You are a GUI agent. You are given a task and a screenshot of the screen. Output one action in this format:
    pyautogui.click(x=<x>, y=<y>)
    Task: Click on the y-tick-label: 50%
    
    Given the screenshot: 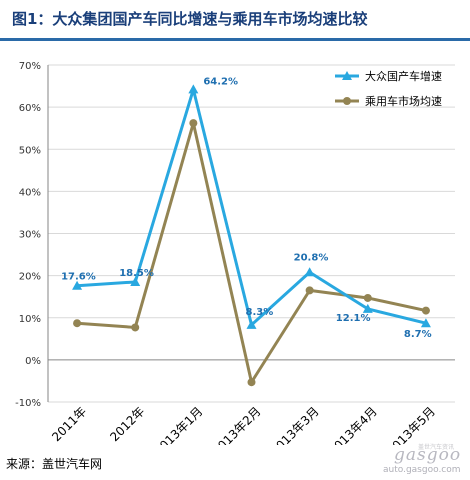 What is the action you would take?
    pyautogui.click(x=30, y=150)
    